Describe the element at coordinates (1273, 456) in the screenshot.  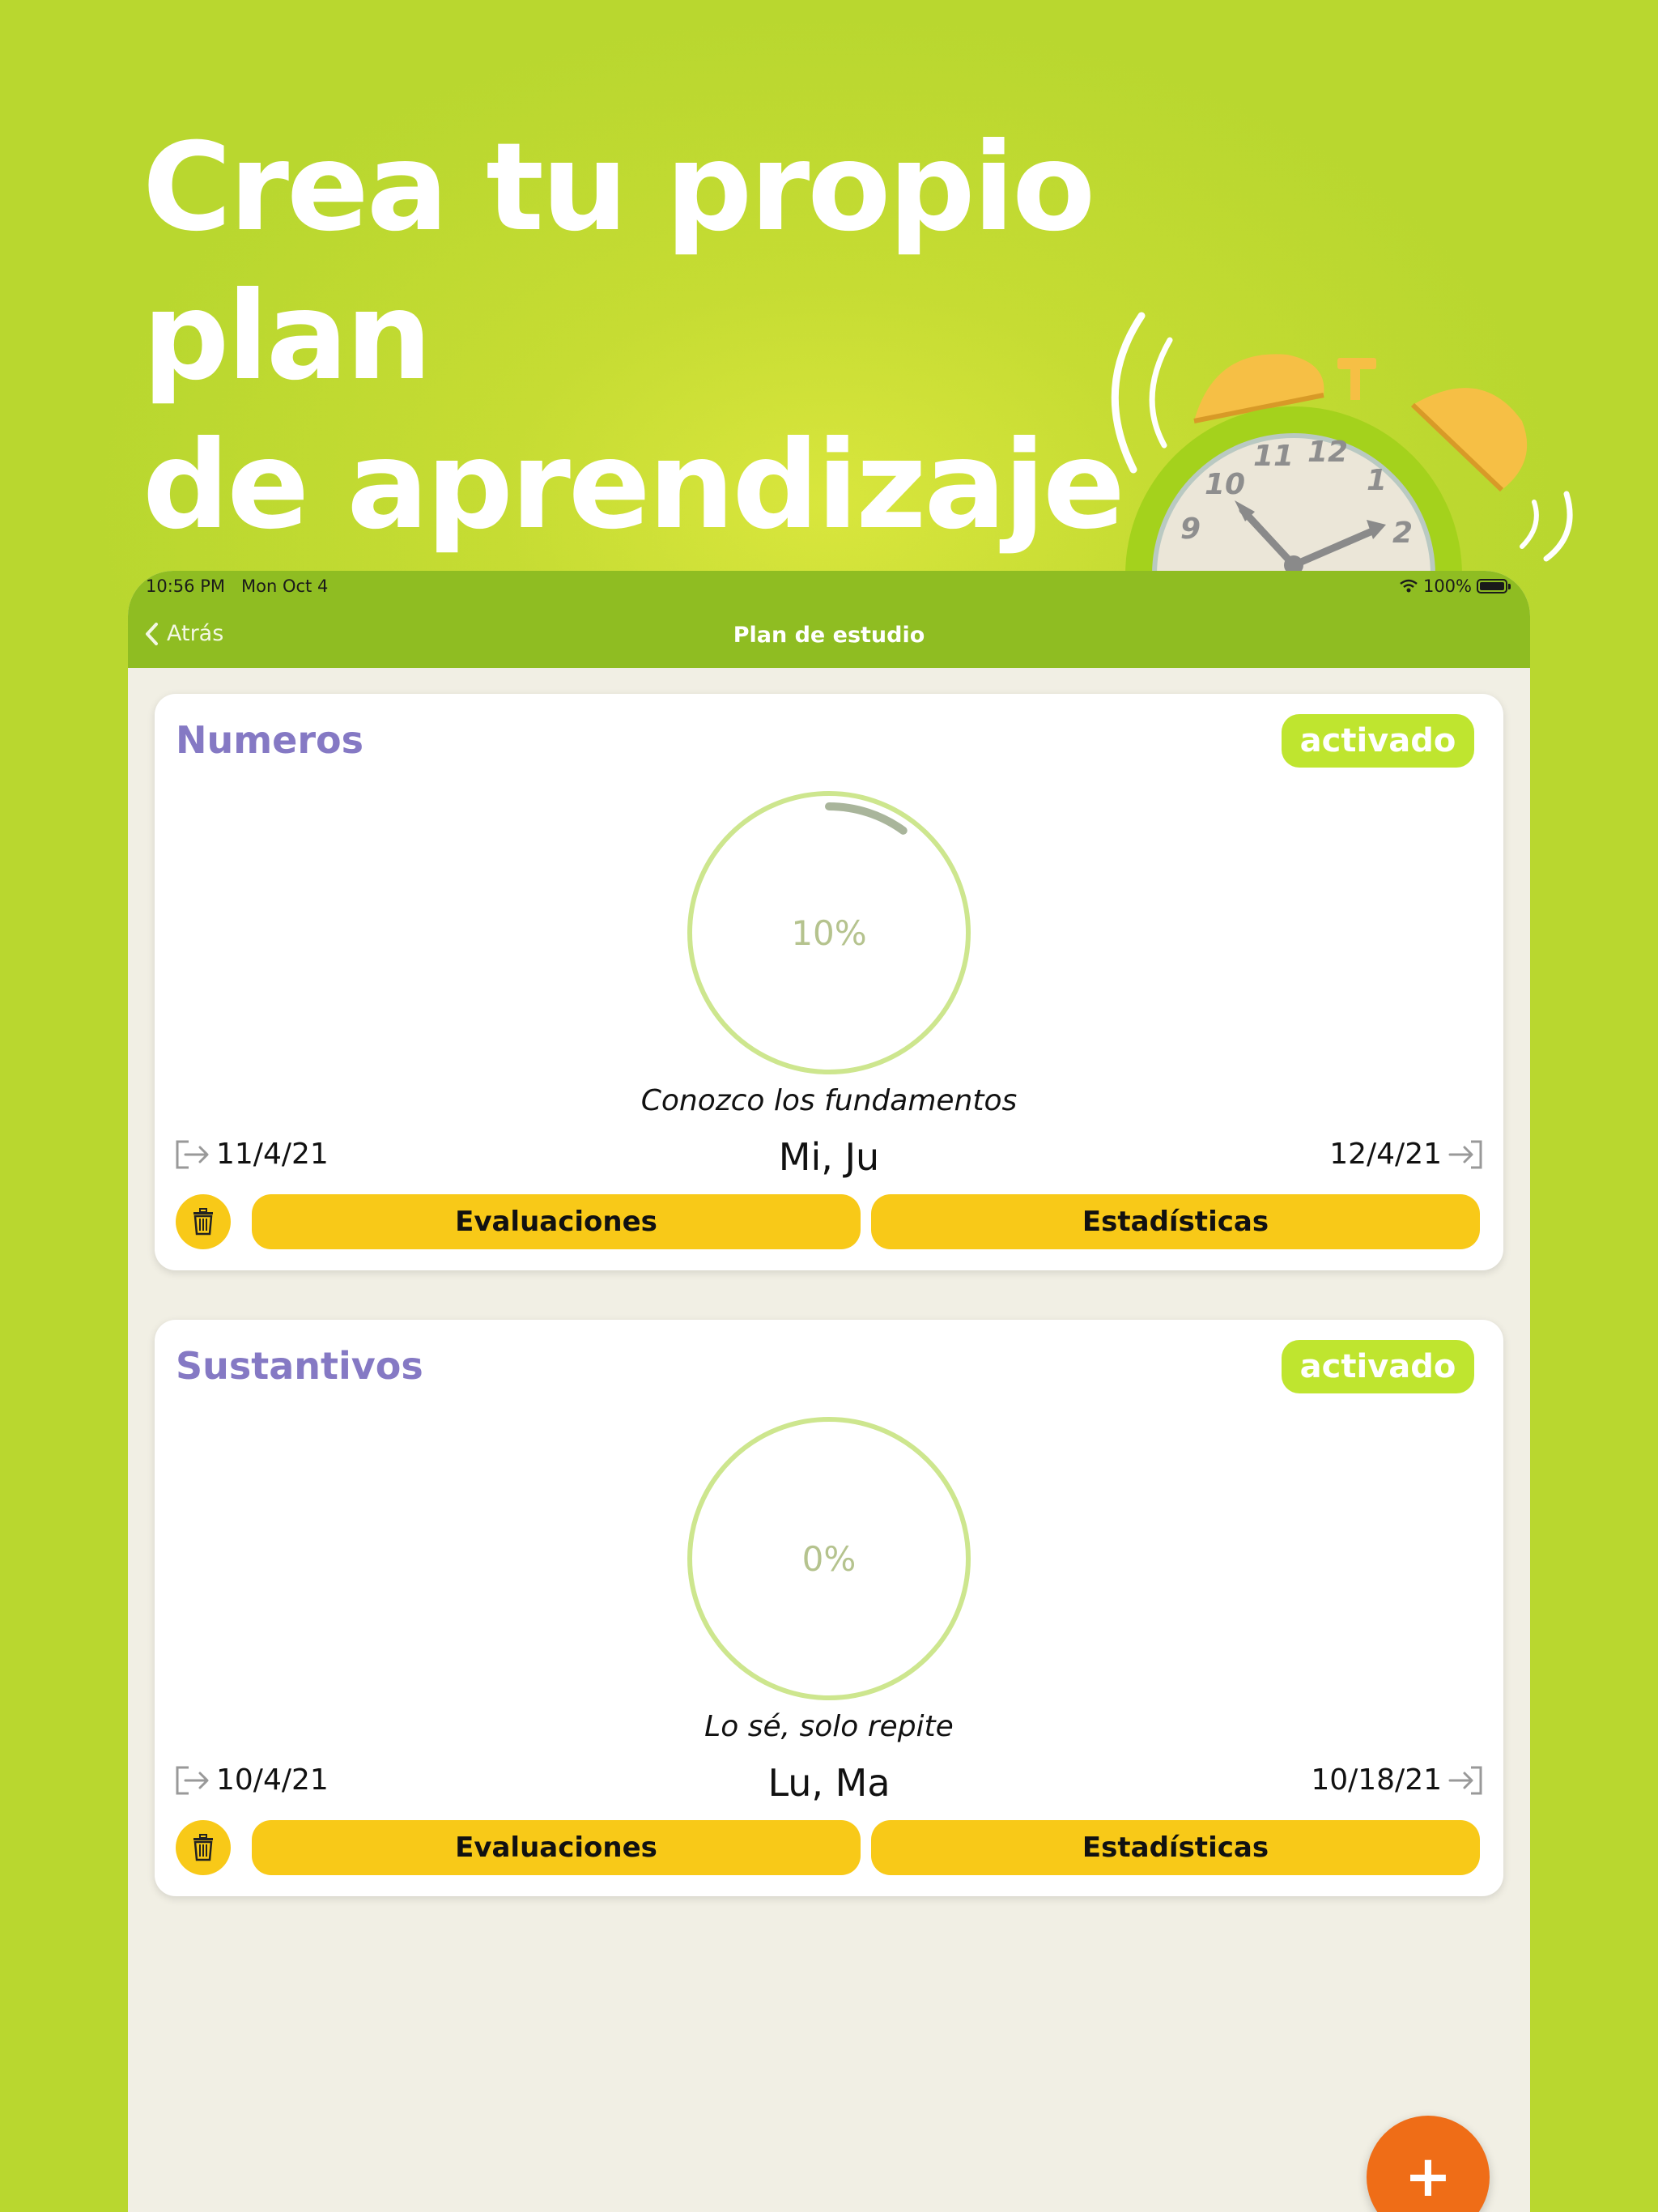
I see `clock-number-11: 11` at that location.